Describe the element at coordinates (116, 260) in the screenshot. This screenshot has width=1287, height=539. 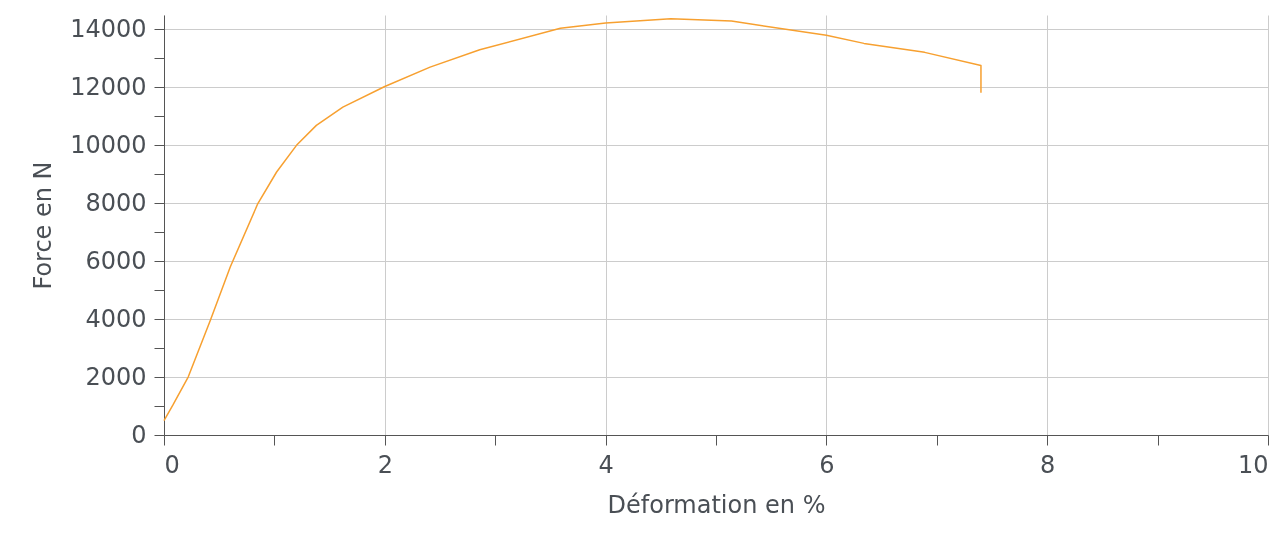
I see `y-tick-label: 6000` at that location.